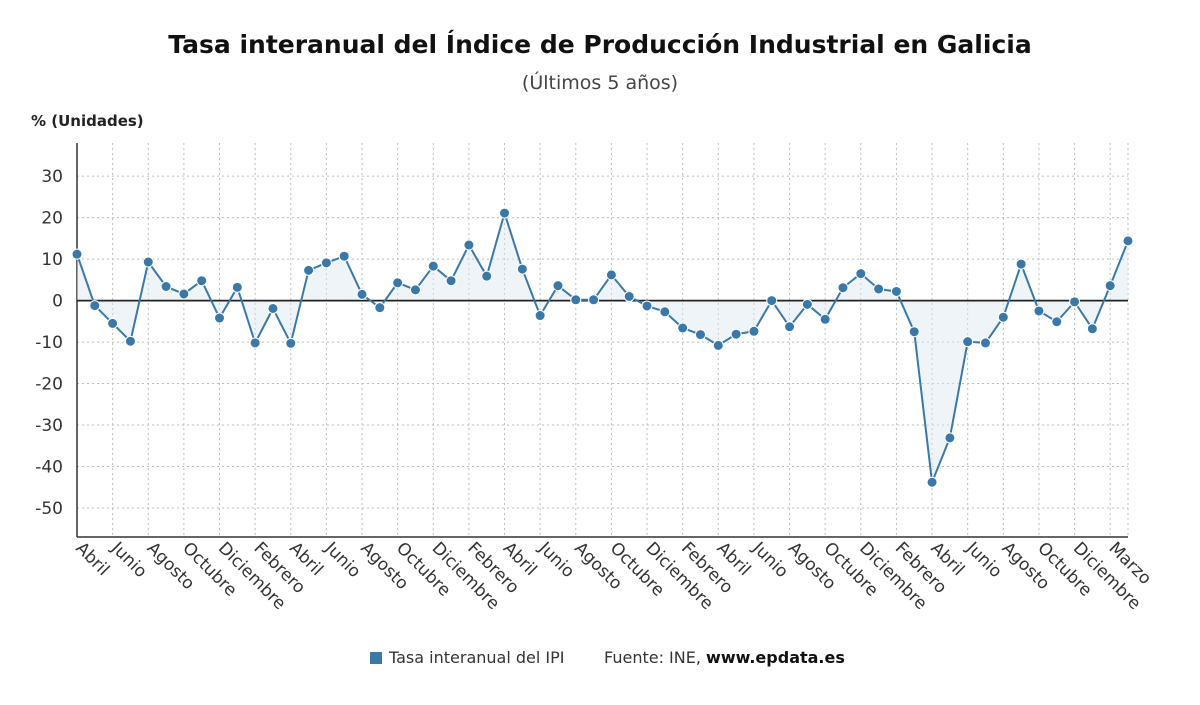 The width and height of the screenshot is (1200, 705). What do you see at coordinates (49, 385) in the screenshot?
I see `y-tick-label: -20` at bounding box center [49, 385].